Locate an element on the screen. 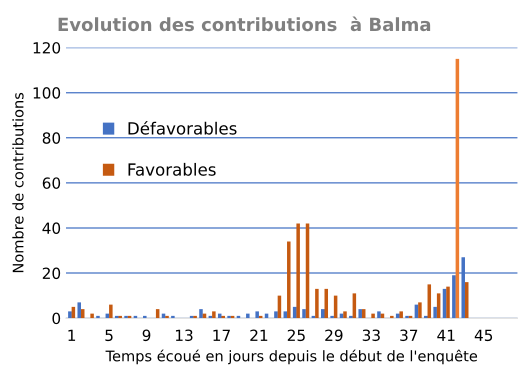 The width and height of the screenshot is (528, 381). y-tick-label: 40 is located at coordinates (51, 228).